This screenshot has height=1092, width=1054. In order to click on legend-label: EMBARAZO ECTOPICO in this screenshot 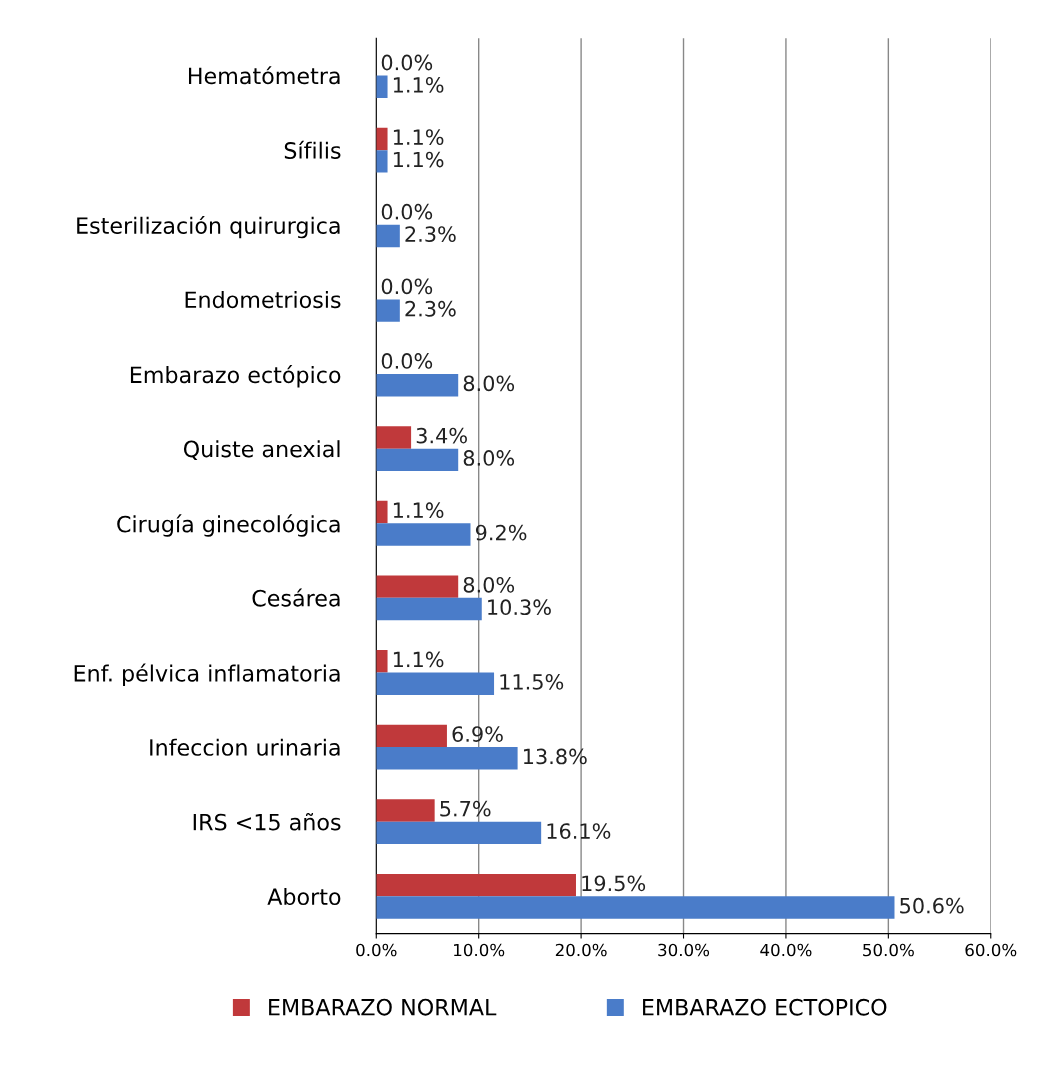, I will do `click(765, 1007)`.